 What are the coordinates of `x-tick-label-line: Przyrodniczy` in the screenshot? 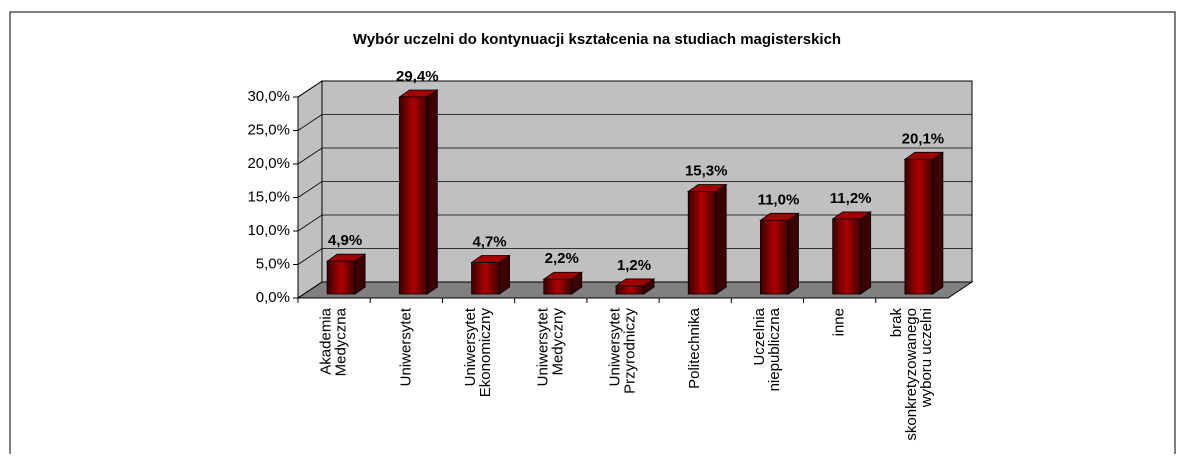 It's located at (629, 351).